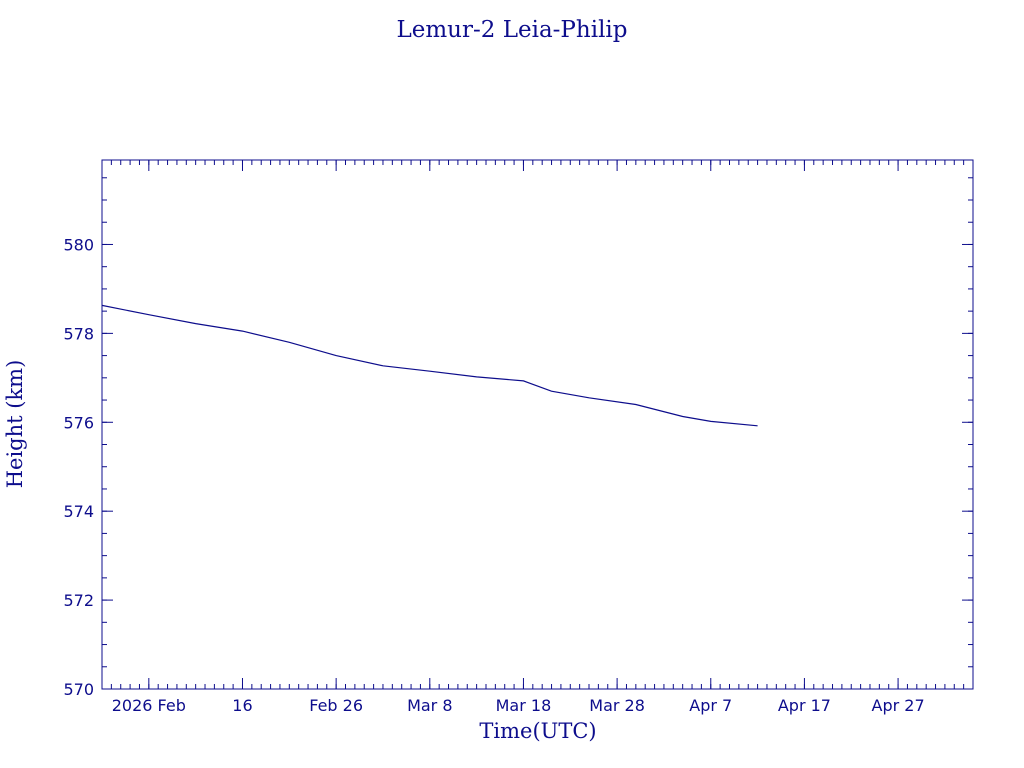 This screenshot has width=1024, height=768. I want to click on height-series-line, so click(429, 365).